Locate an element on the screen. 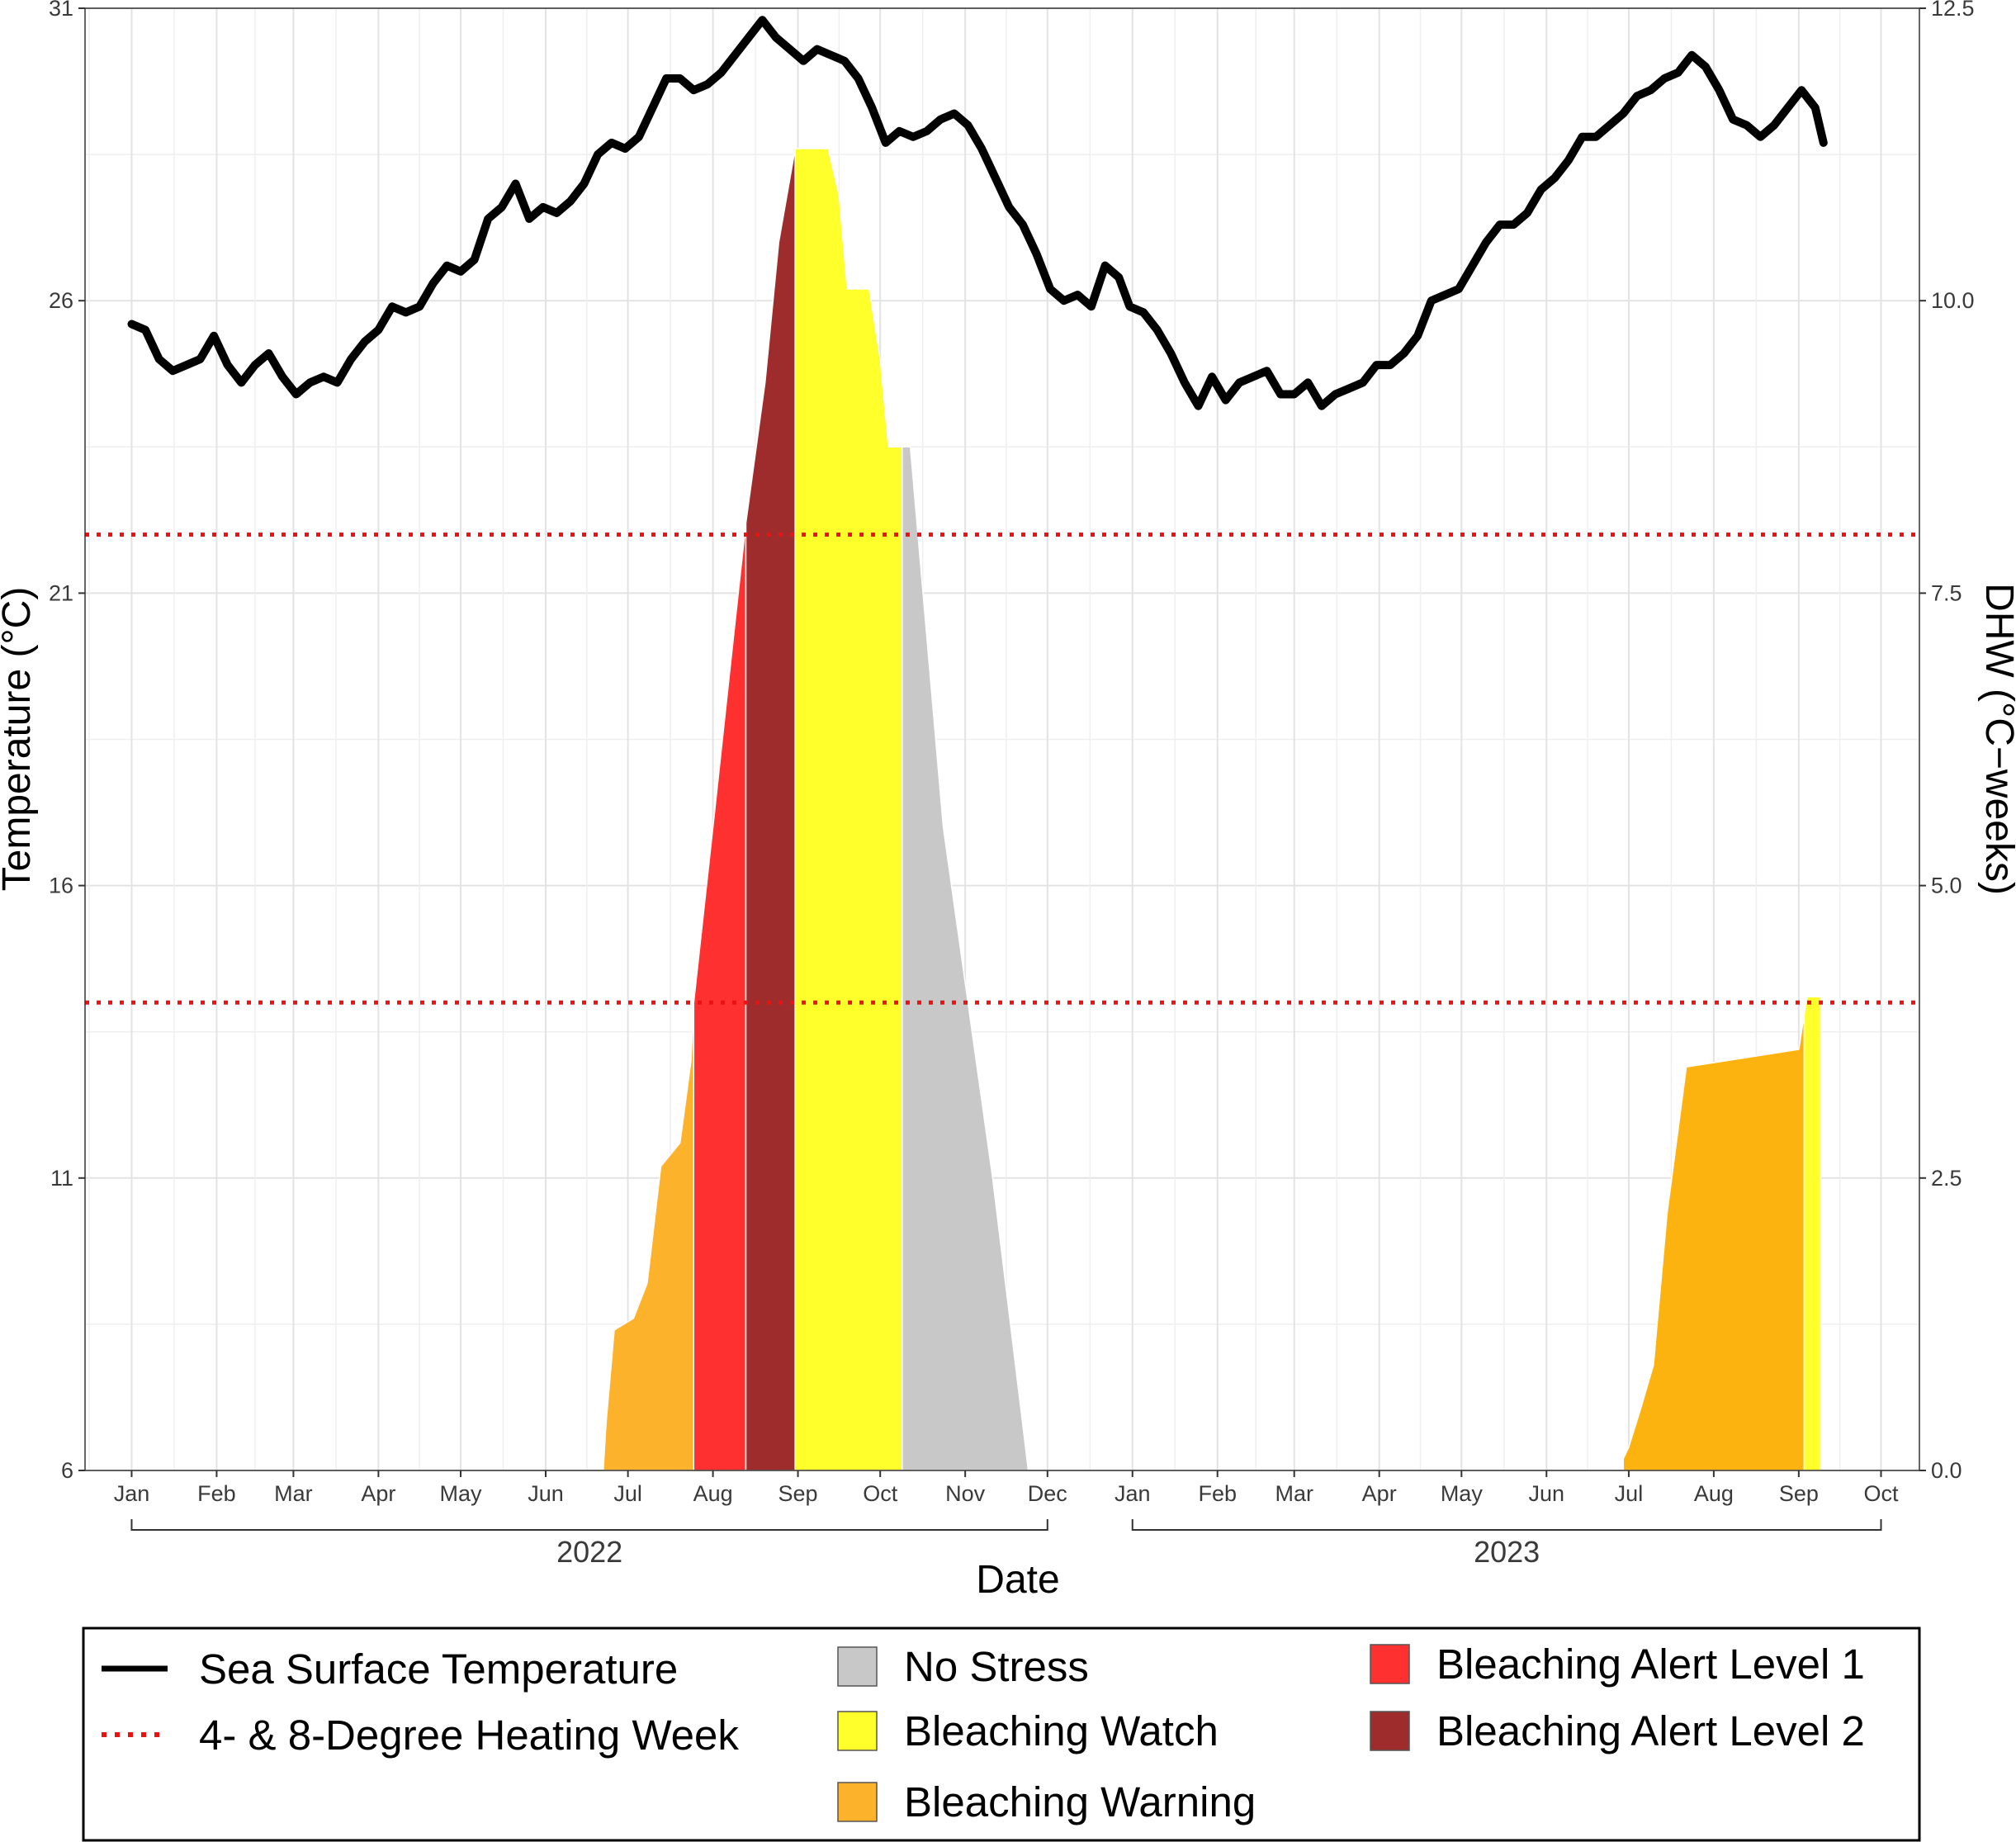 The image size is (2016, 1842). right-tick-label: 12.5 is located at coordinates (1953, 11).